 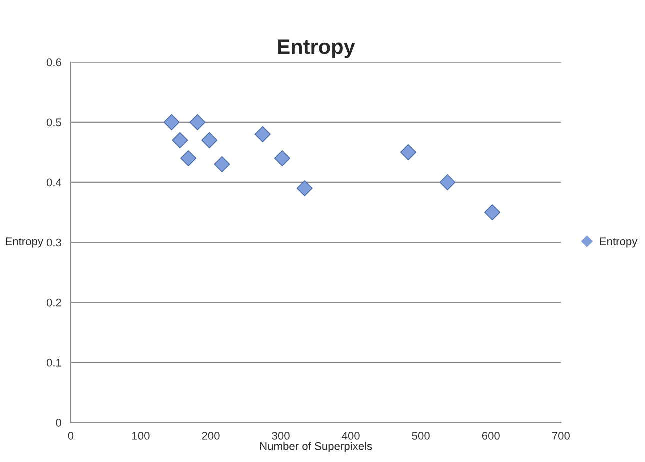 What do you see at coordinates (54, 362) in the screenshot?
I see `y-tick-label: 0.1` at bounding box center [54, 362].